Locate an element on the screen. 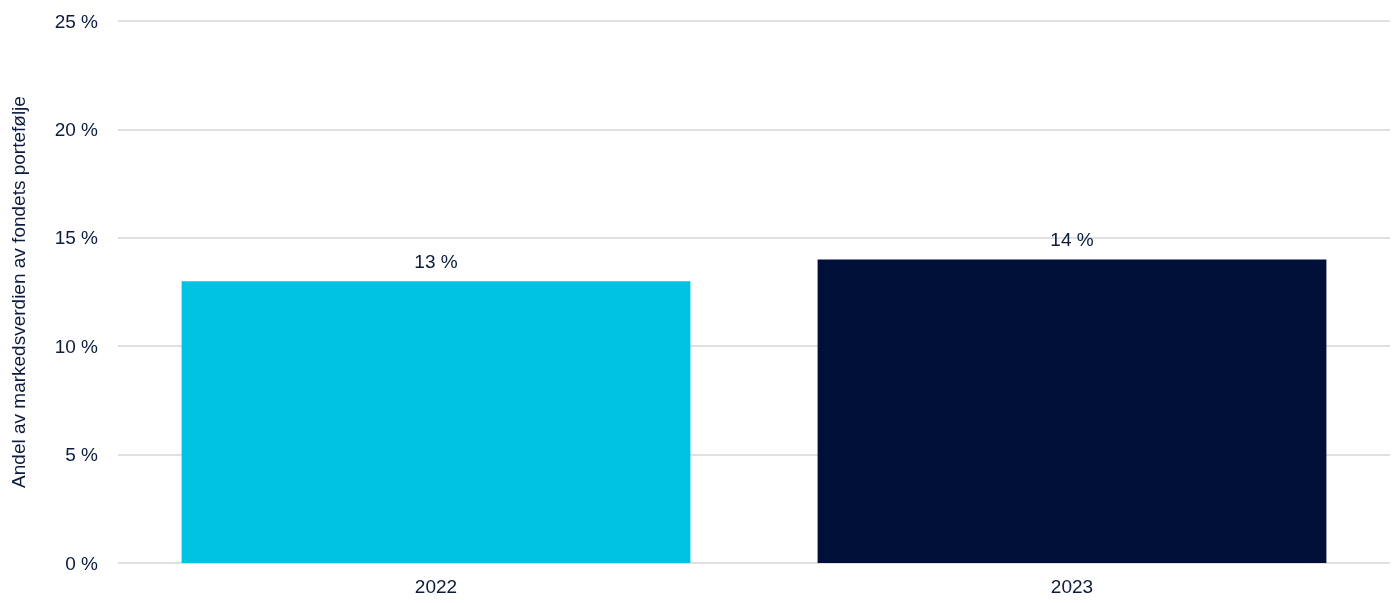 The width and height of the screenshot is (1394, 603). data-label: 13 % is located at coordinates (436, 262).